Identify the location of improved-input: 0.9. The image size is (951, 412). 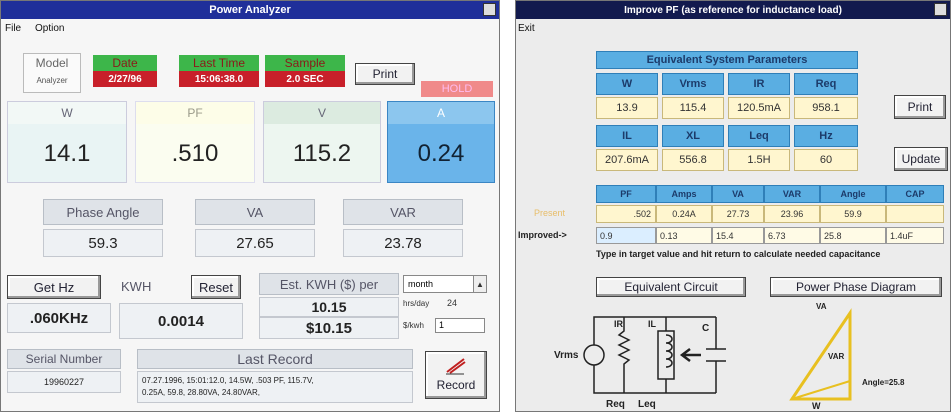
(626, 235).